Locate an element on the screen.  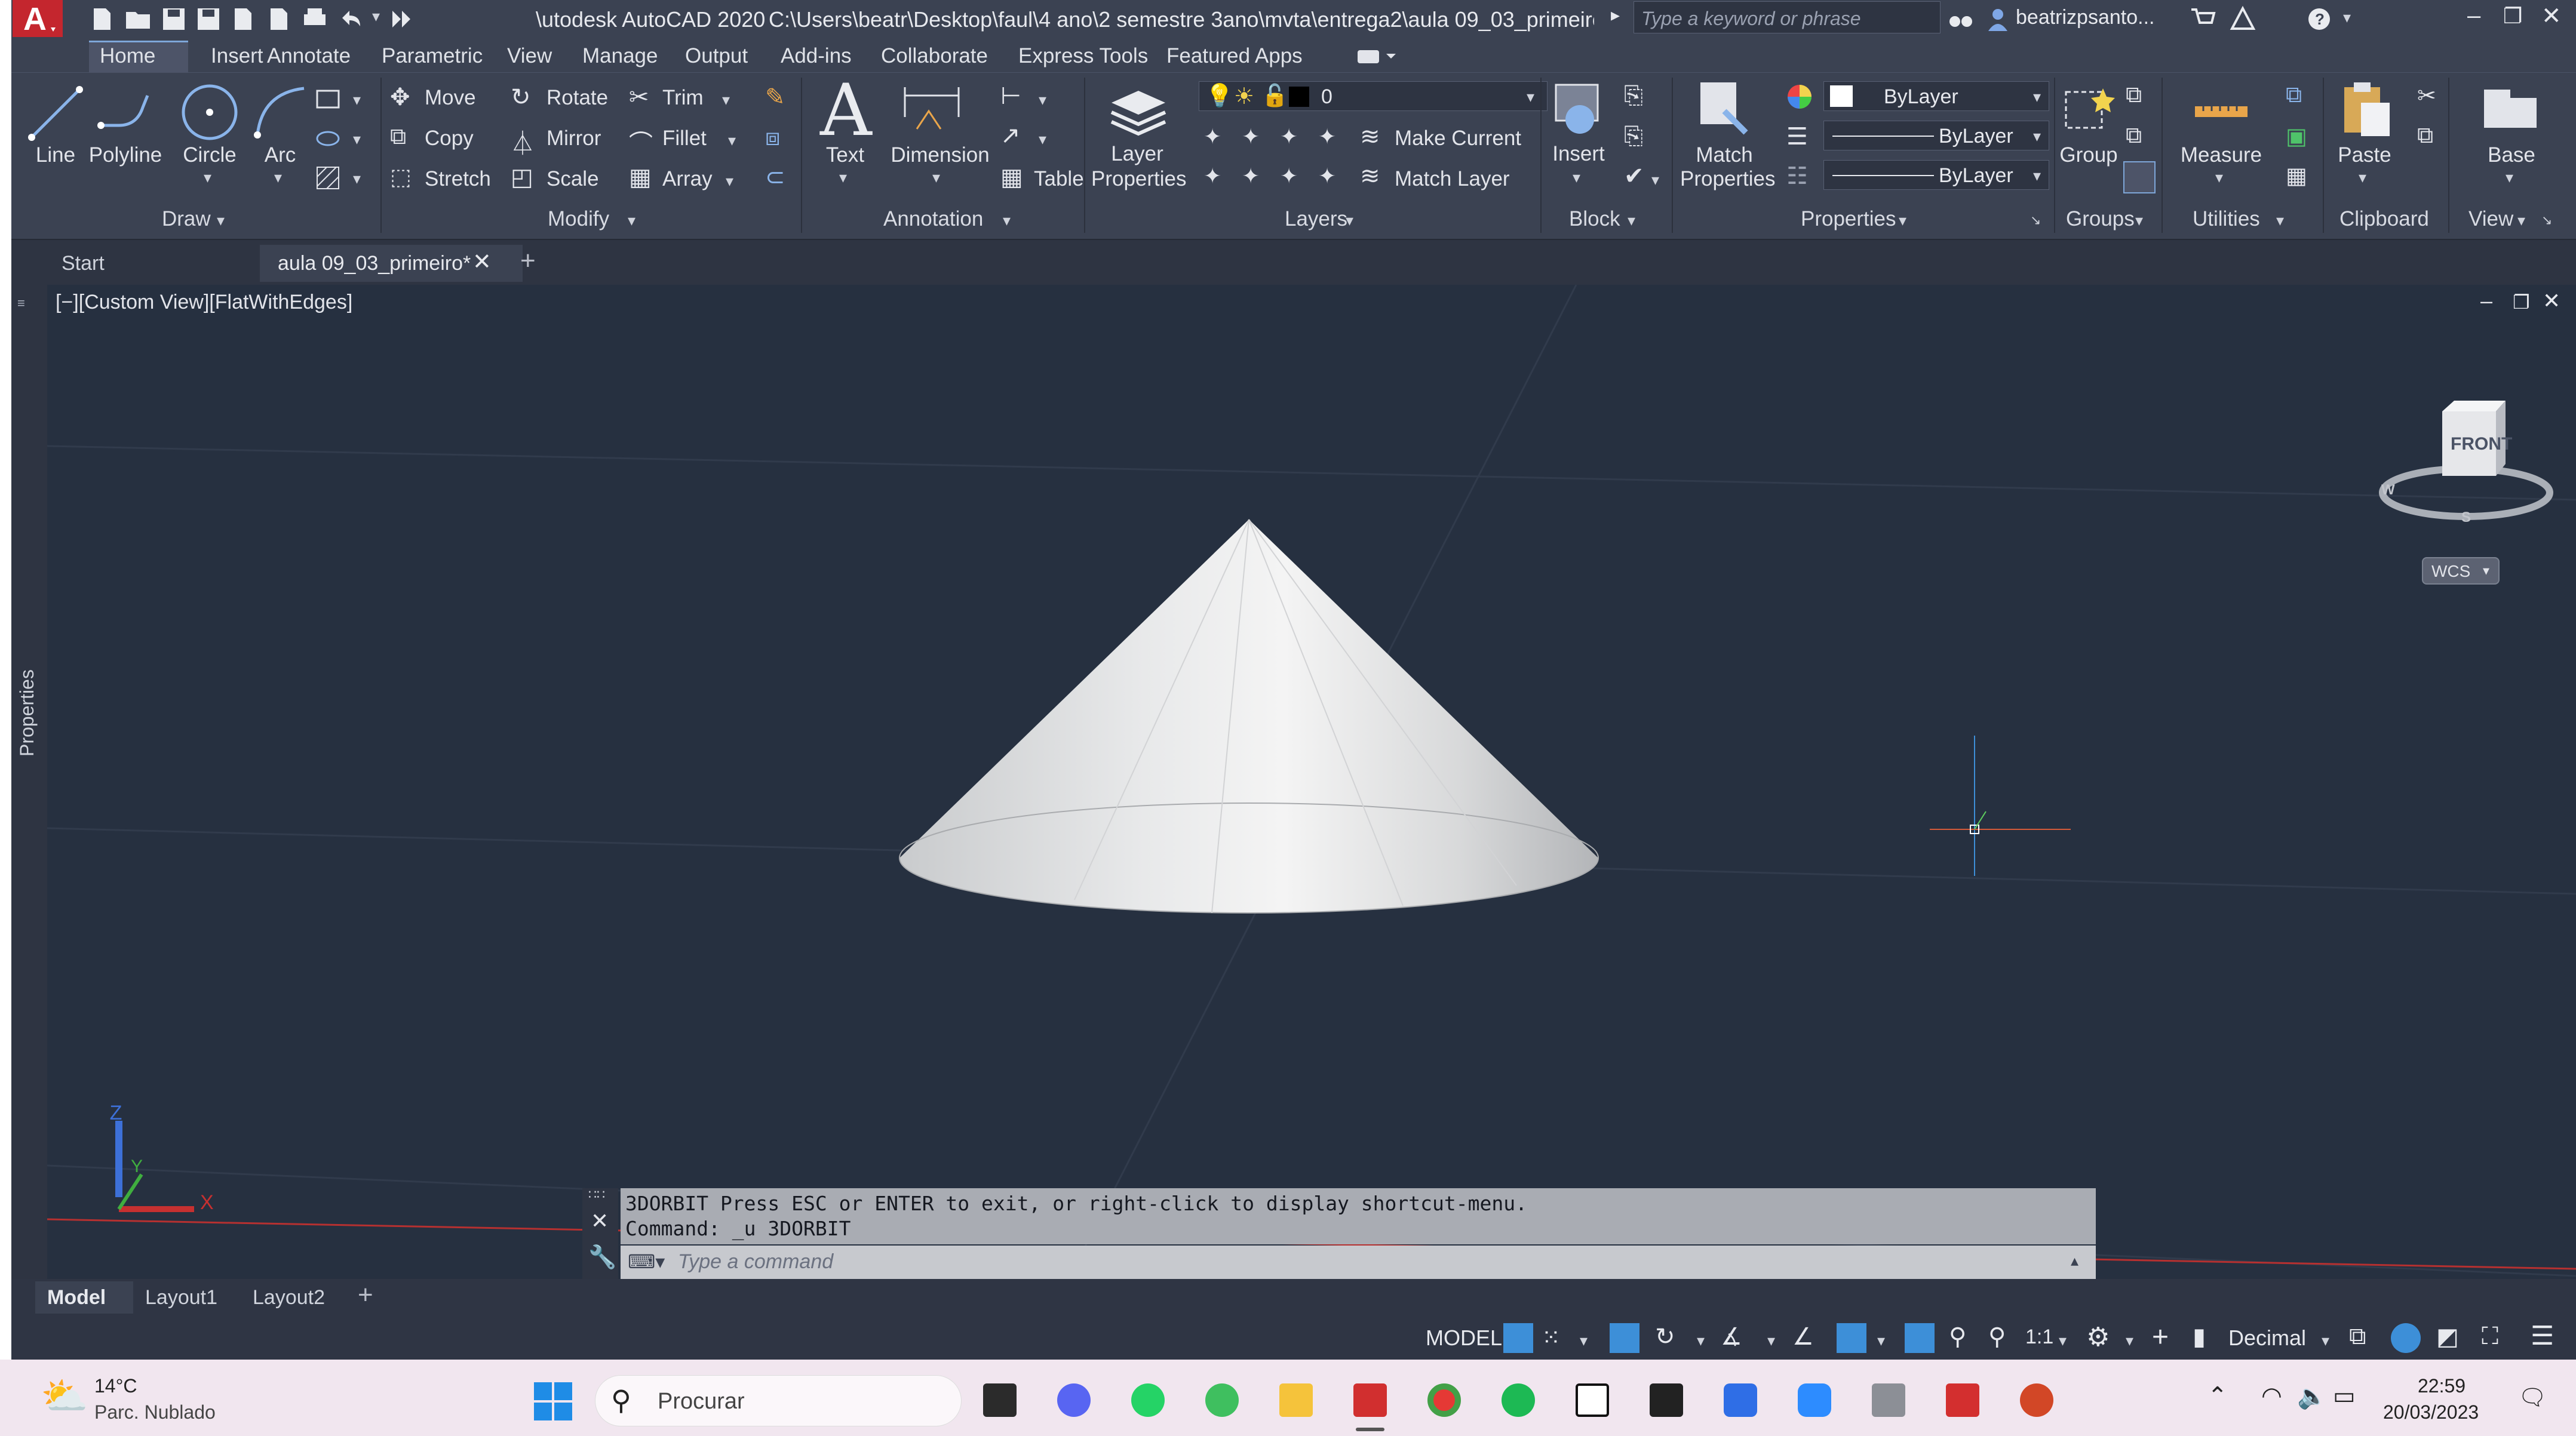
cut-icon: ✂ is located at coordinates (2426, 96).